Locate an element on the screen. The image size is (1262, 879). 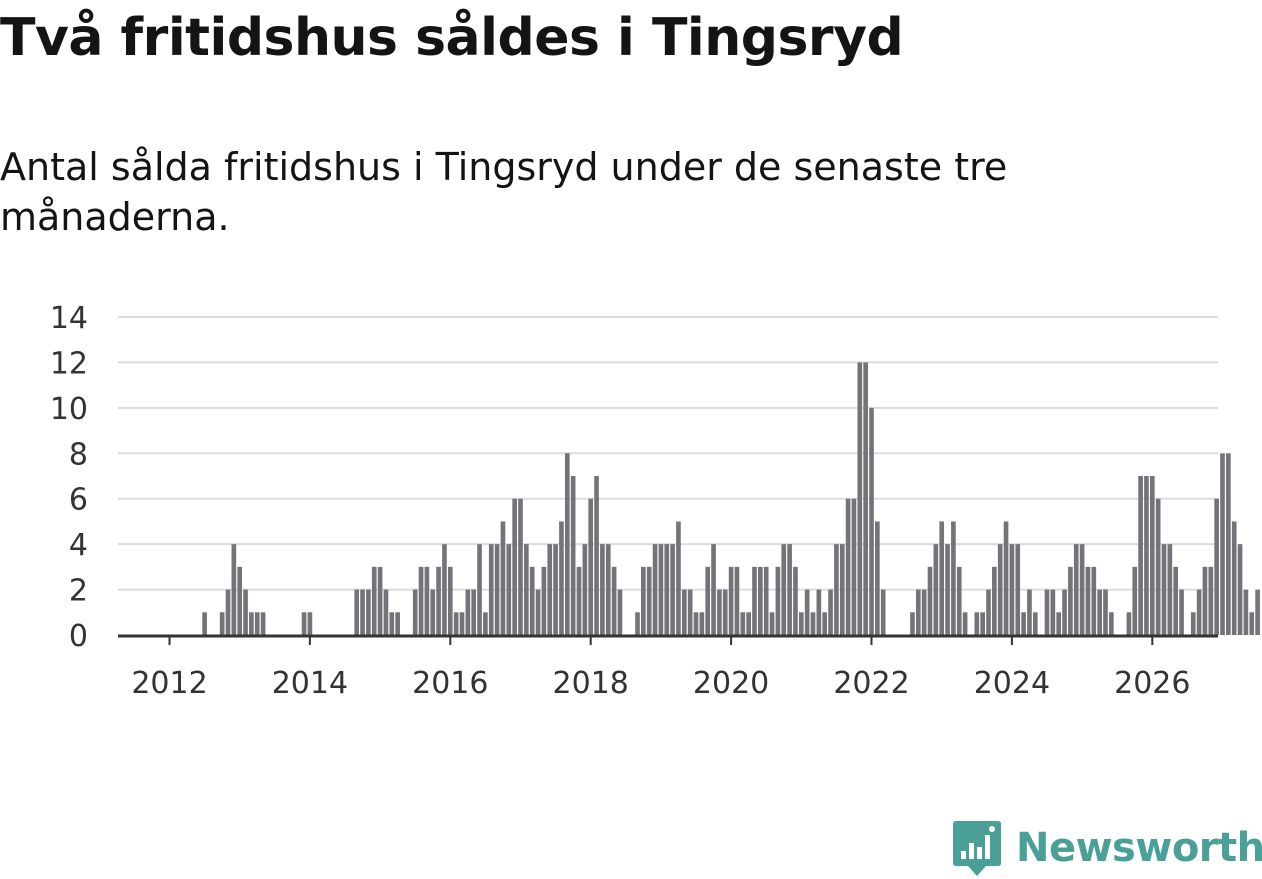
y-tick-label: 12 is located at coordinates (69, 363).